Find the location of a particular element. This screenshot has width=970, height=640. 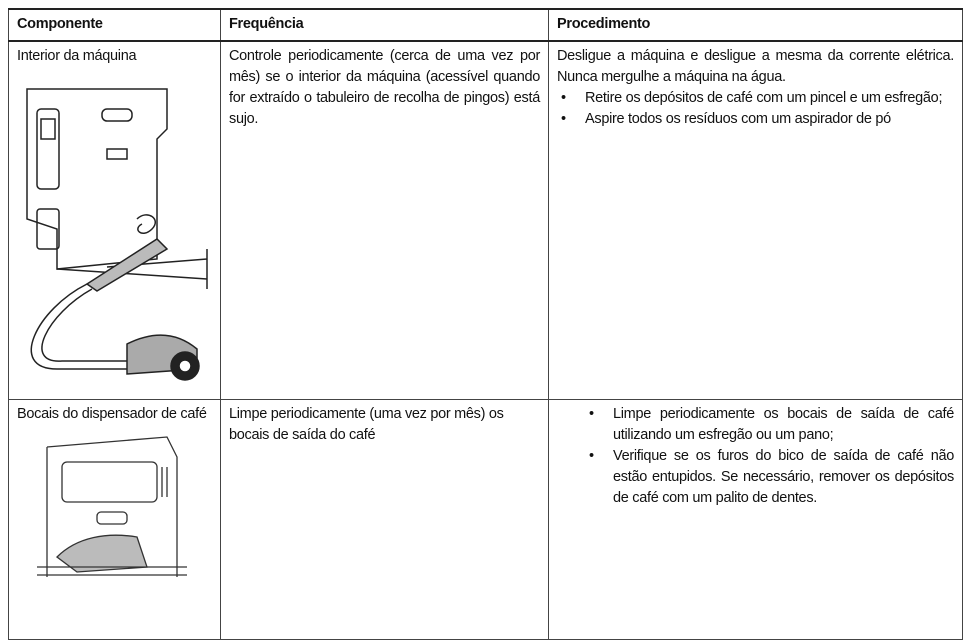

spout-illustration is located at coordinates (112, 506).